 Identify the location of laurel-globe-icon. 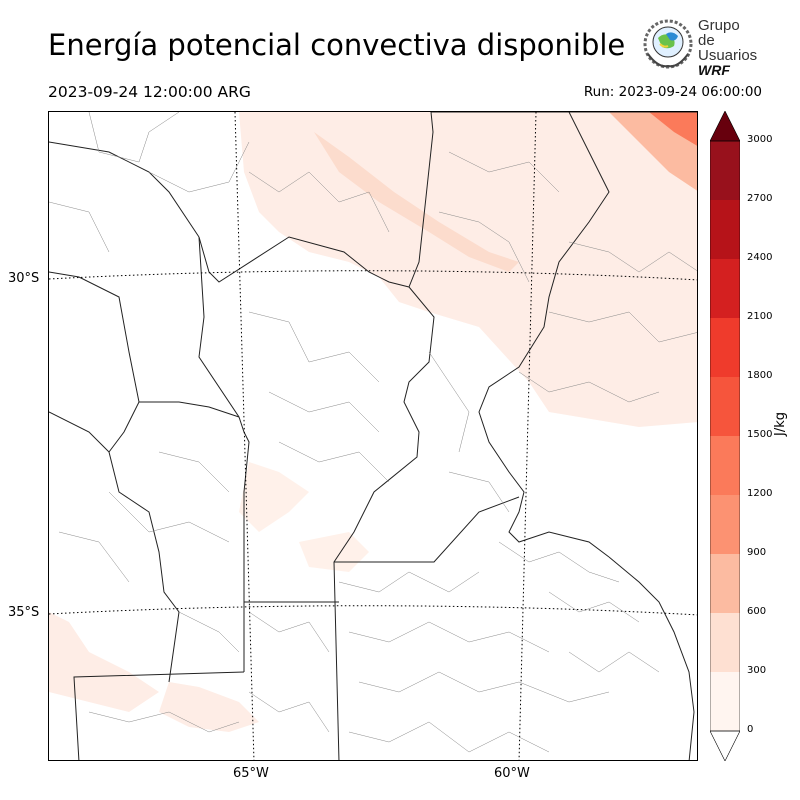
(668, 44).